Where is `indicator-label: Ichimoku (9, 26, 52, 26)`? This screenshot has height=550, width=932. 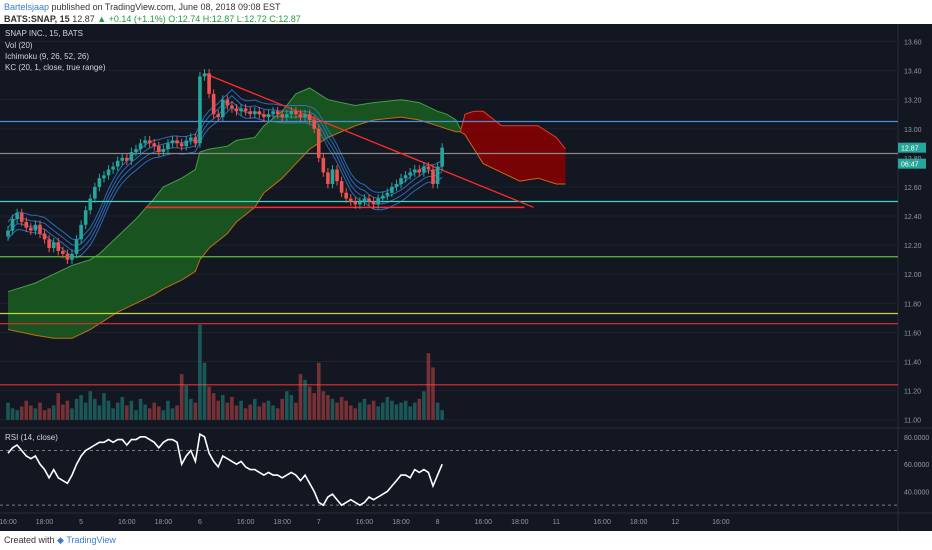
indicator-label: Ichimoku (9, 26, 52, 26) is located at coordinates (47, 56).